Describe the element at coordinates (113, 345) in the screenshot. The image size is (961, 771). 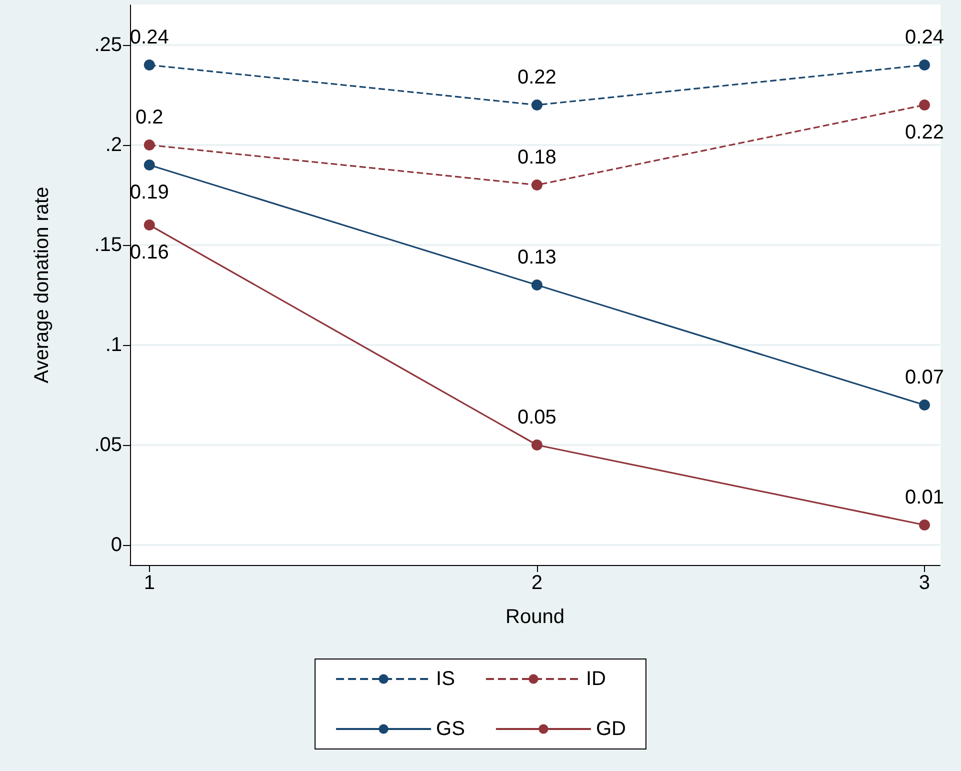
I see `y-tick-label: .1` at that location.